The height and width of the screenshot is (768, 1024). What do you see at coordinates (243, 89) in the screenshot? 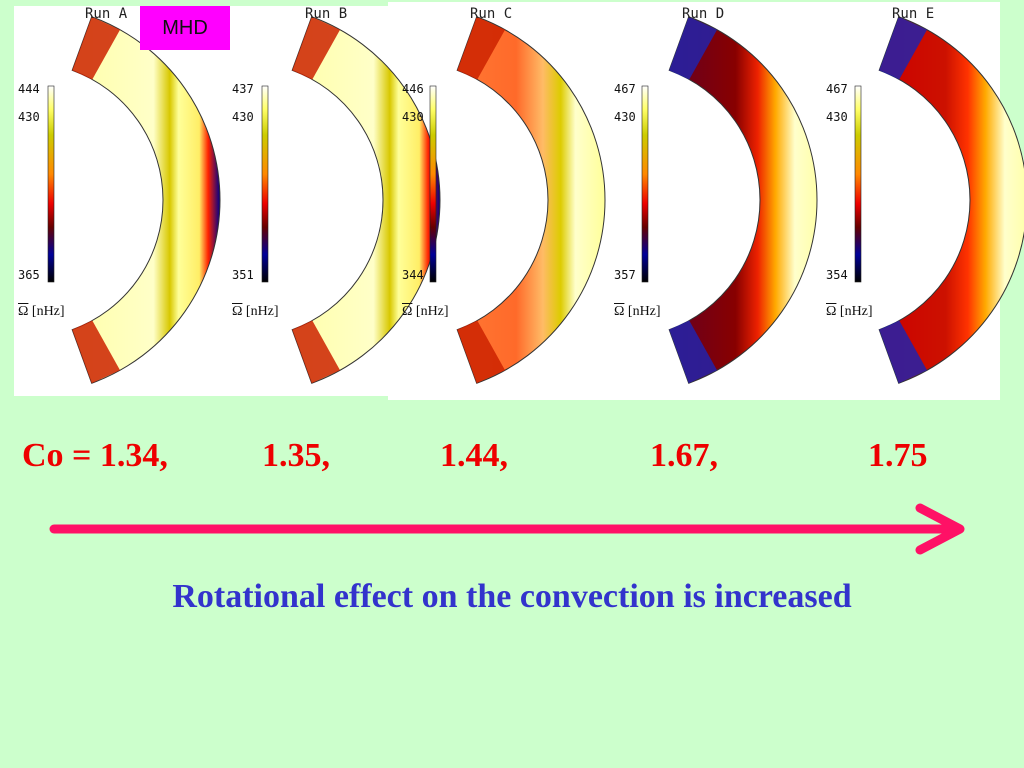
I see `colorbar-tick-max: 437` at bounding box center [243, 89].